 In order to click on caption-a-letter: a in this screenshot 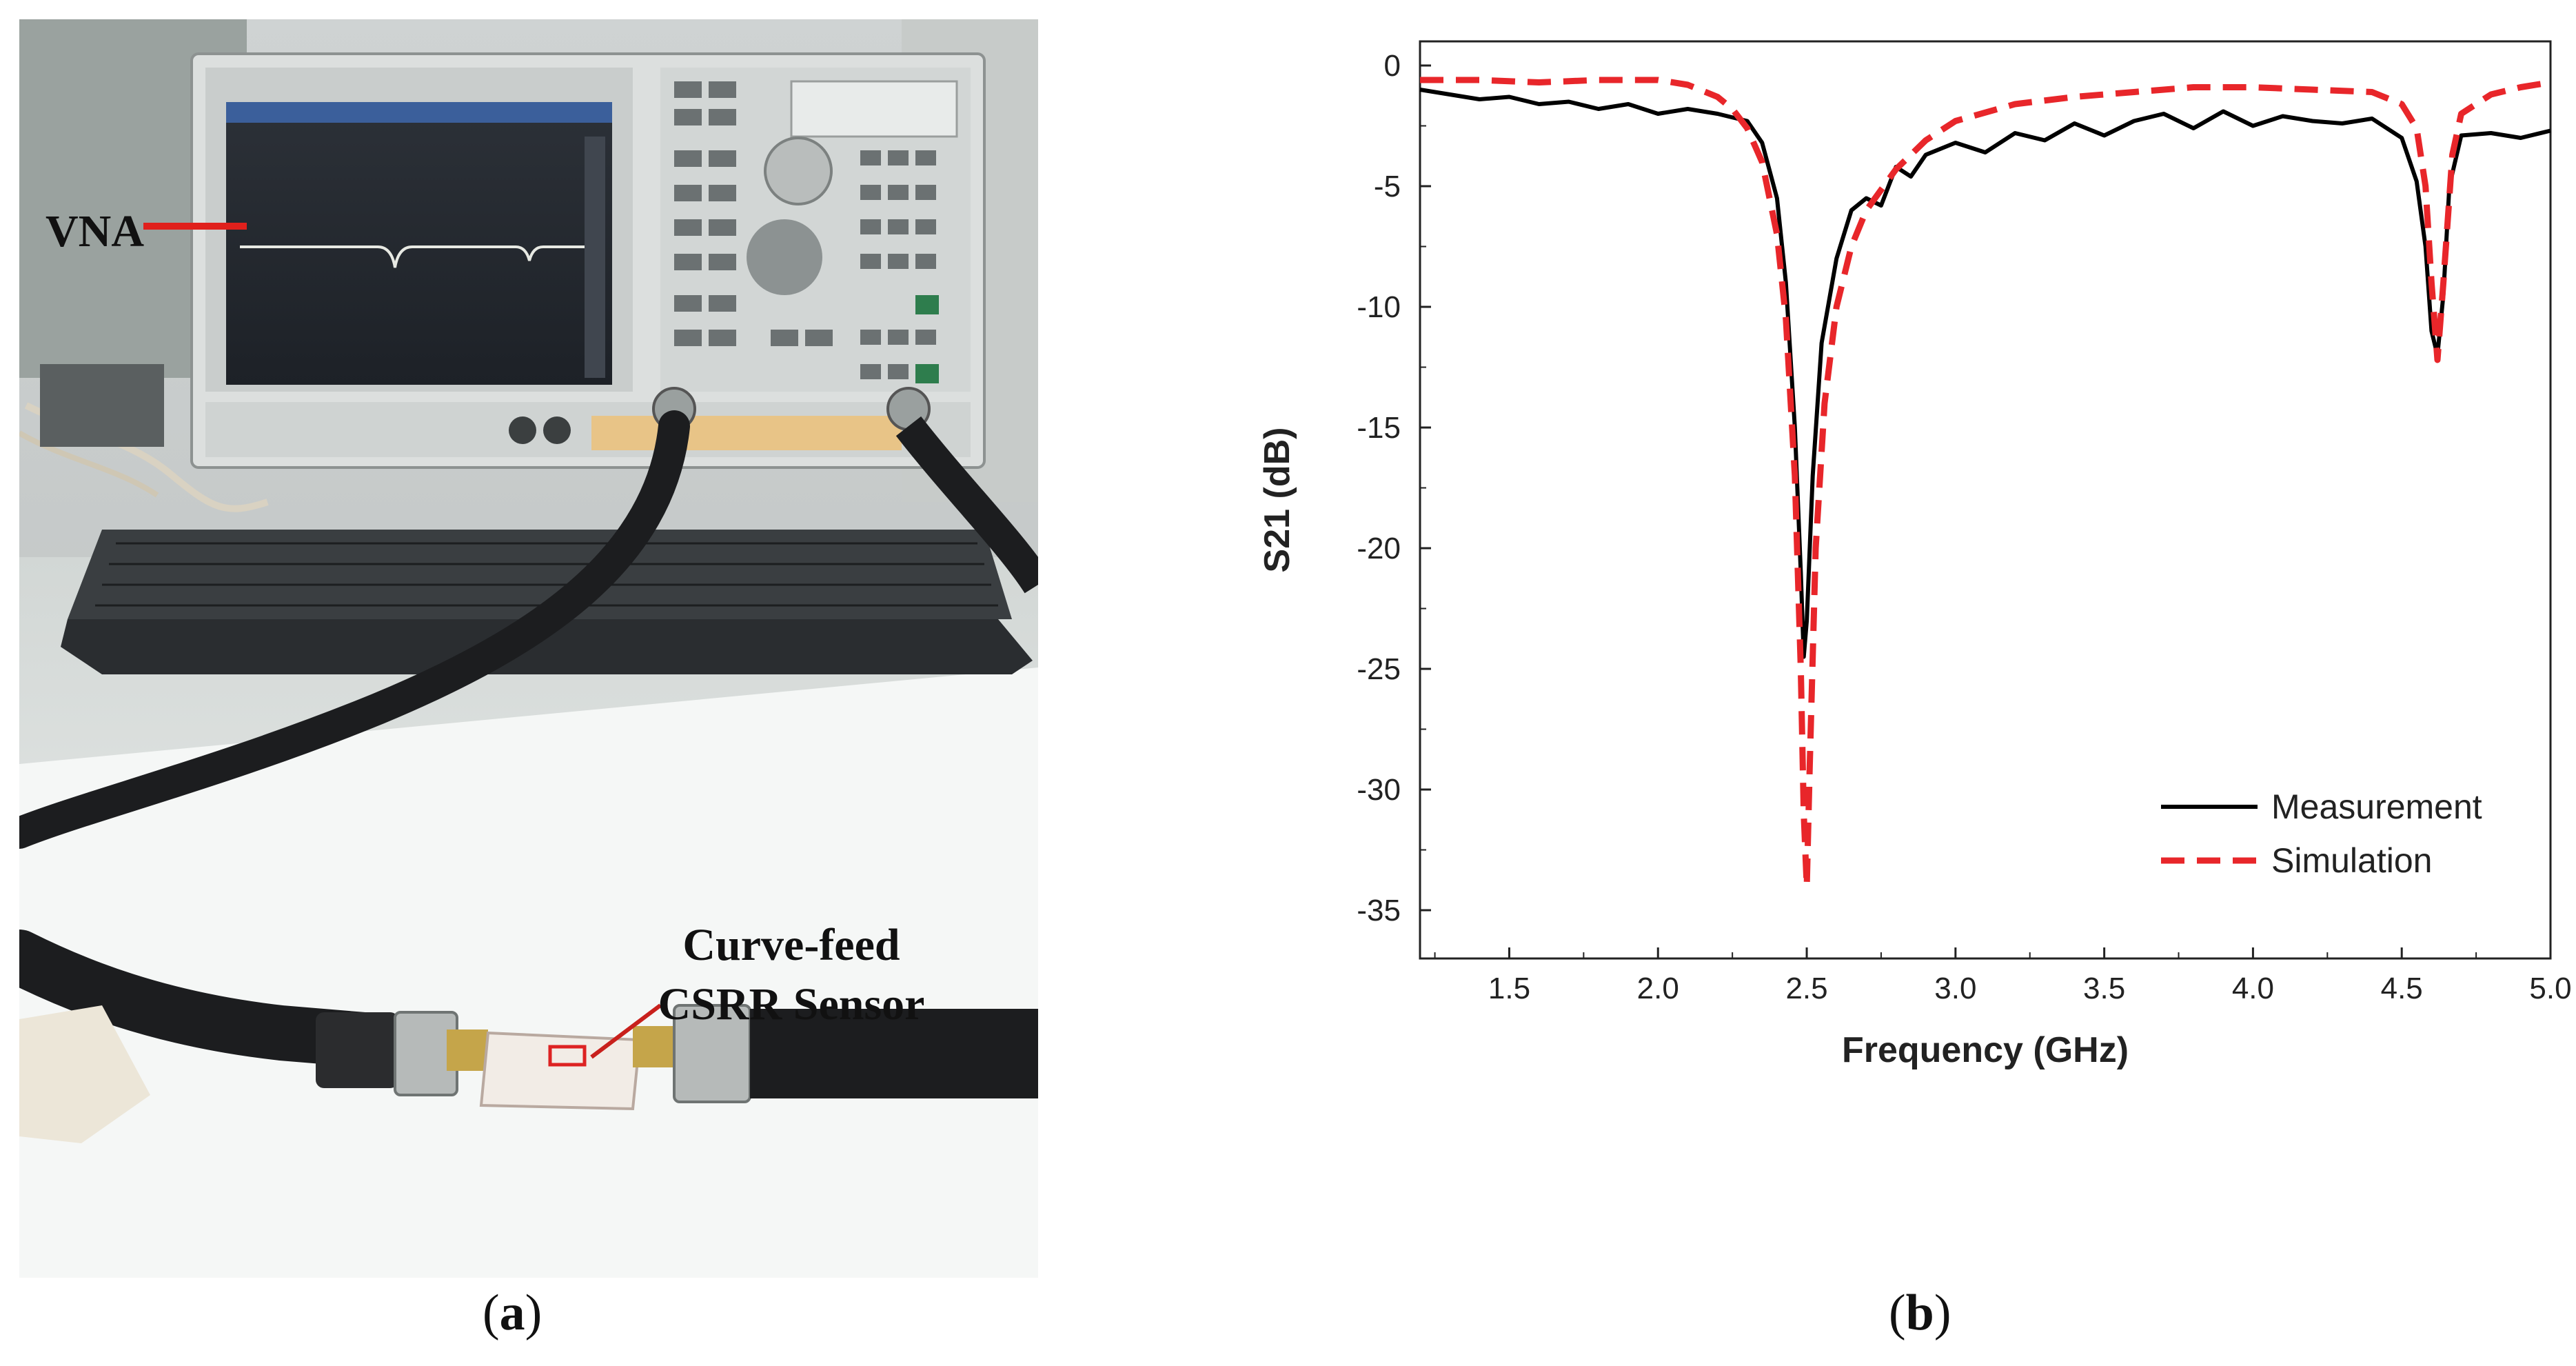, I will do `click(512, 1313)`.